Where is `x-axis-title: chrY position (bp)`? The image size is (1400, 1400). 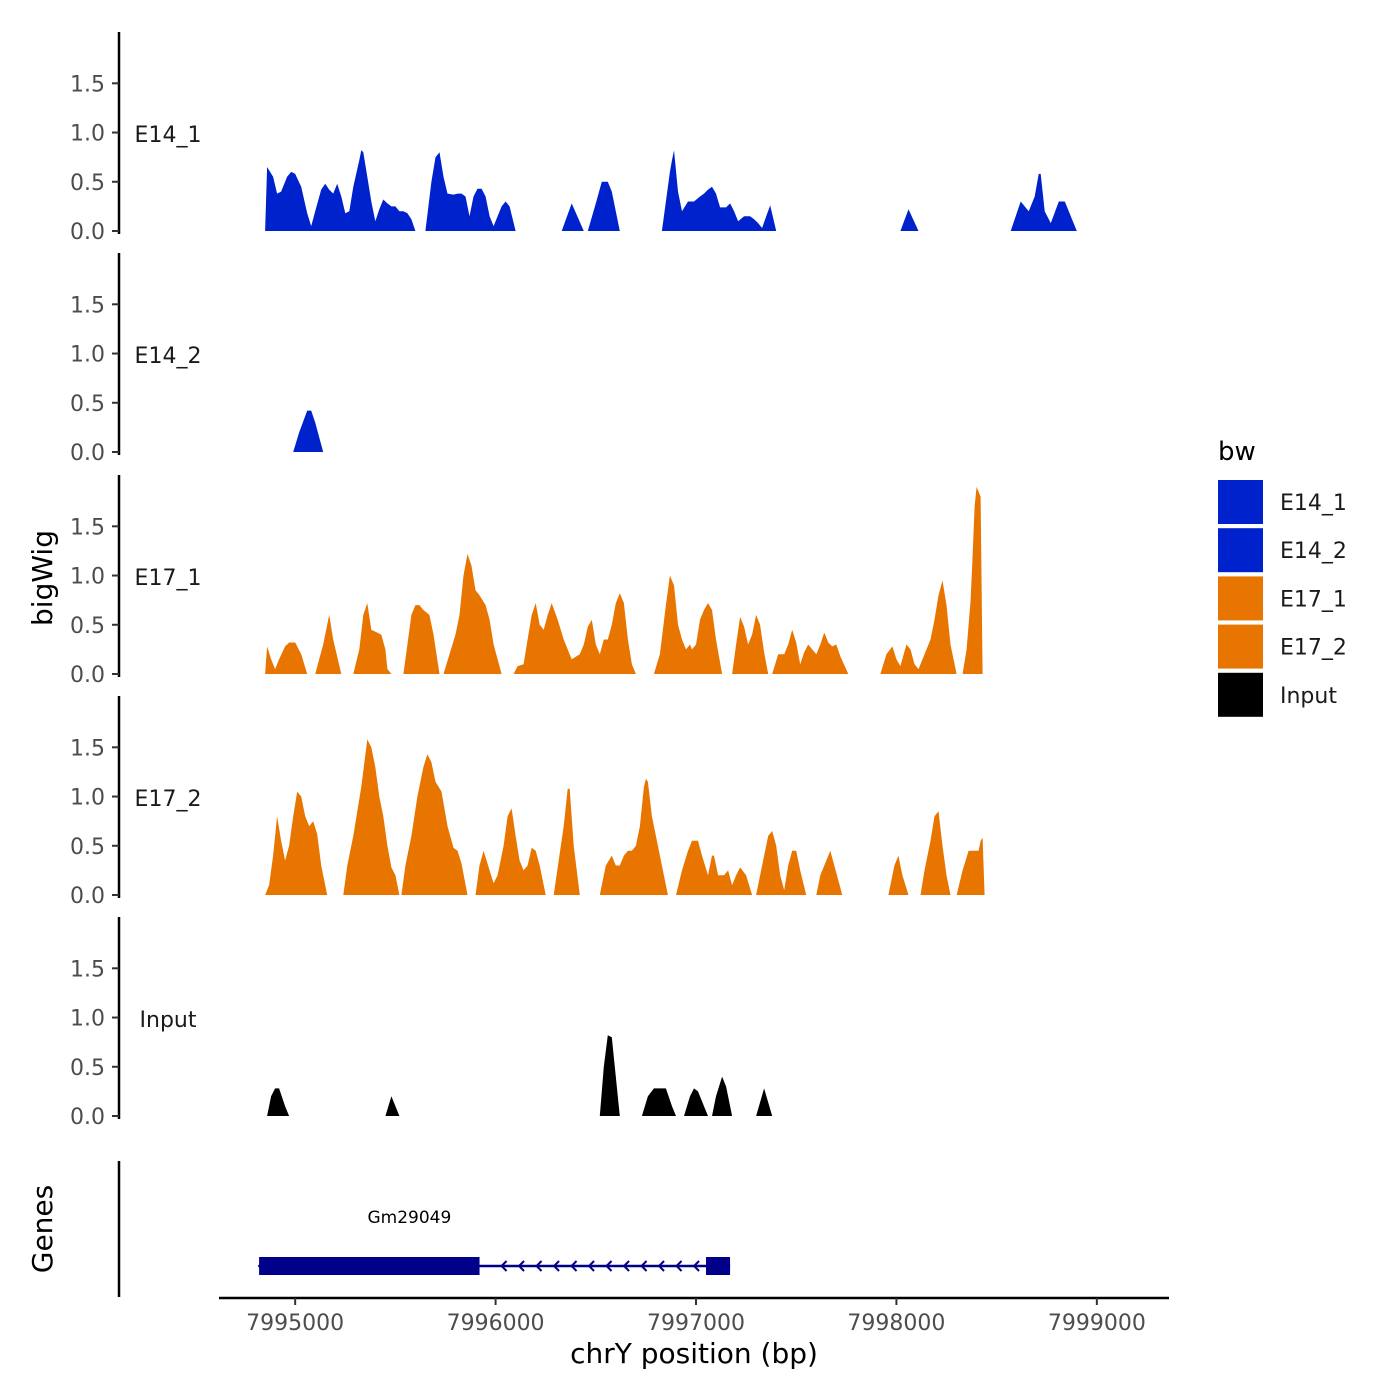
x-axis-title: chrY position (bp) is located at coordinates (694, 1353).